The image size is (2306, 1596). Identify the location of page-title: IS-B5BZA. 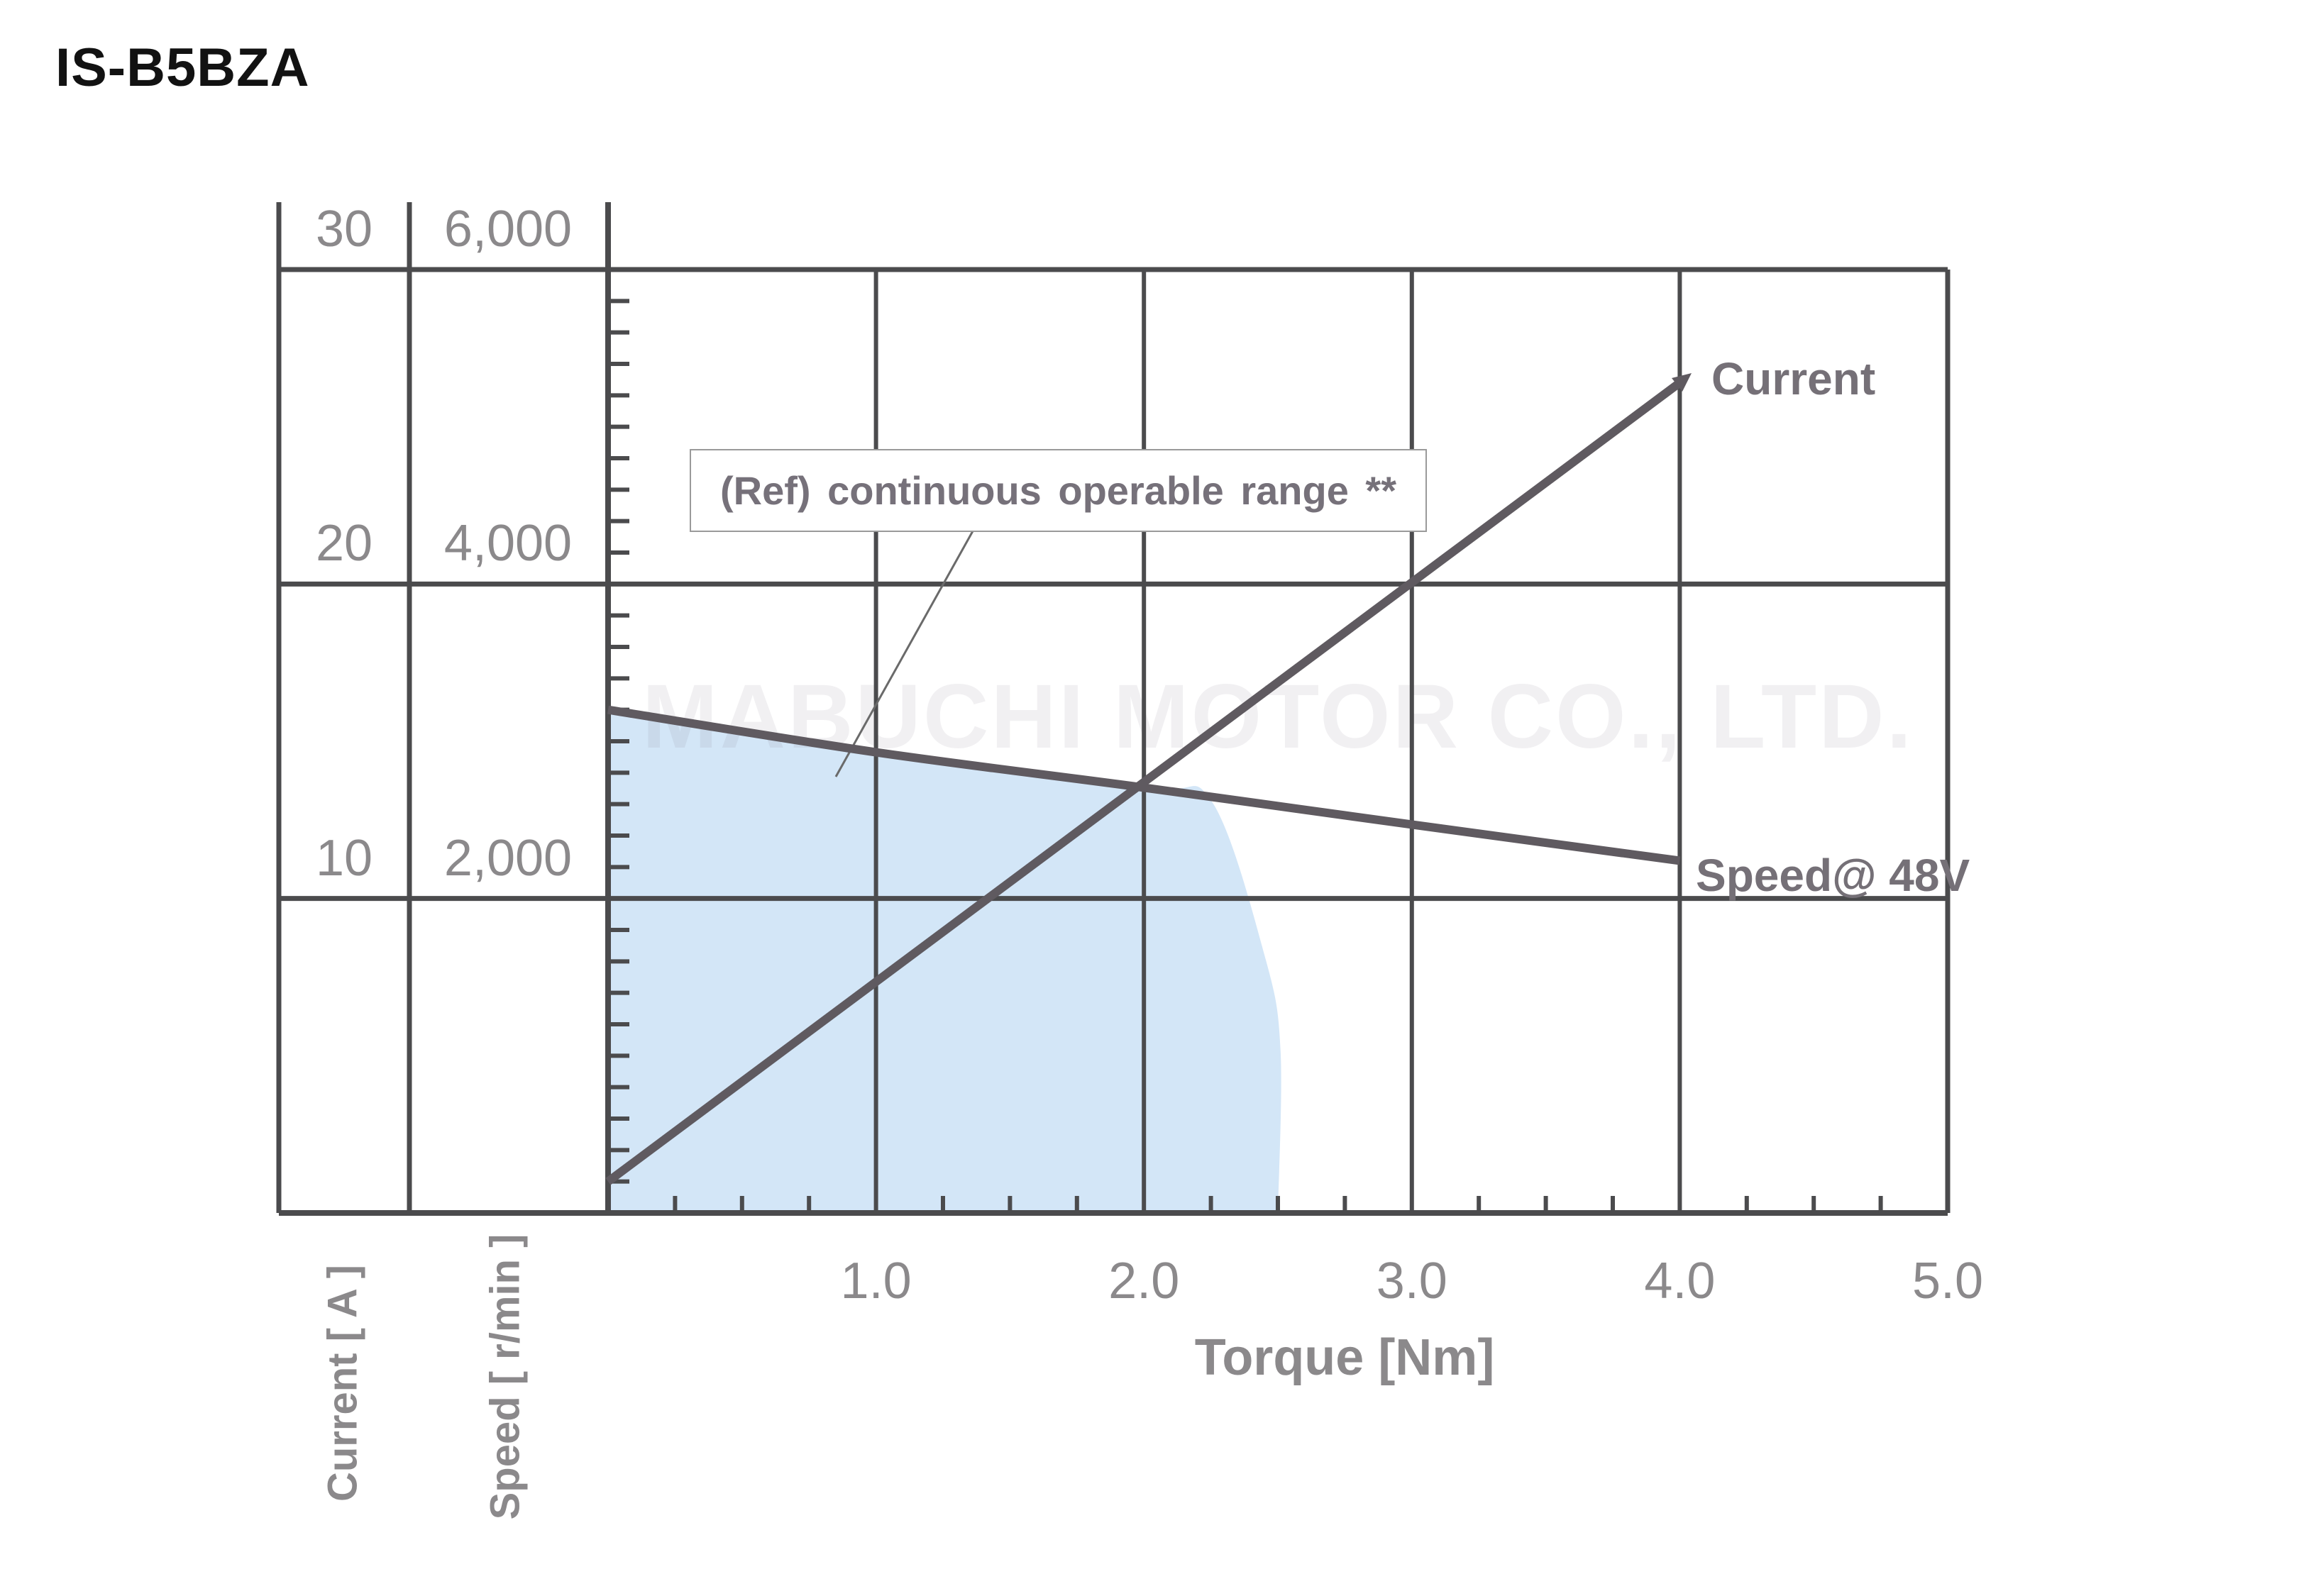
(183, 68).